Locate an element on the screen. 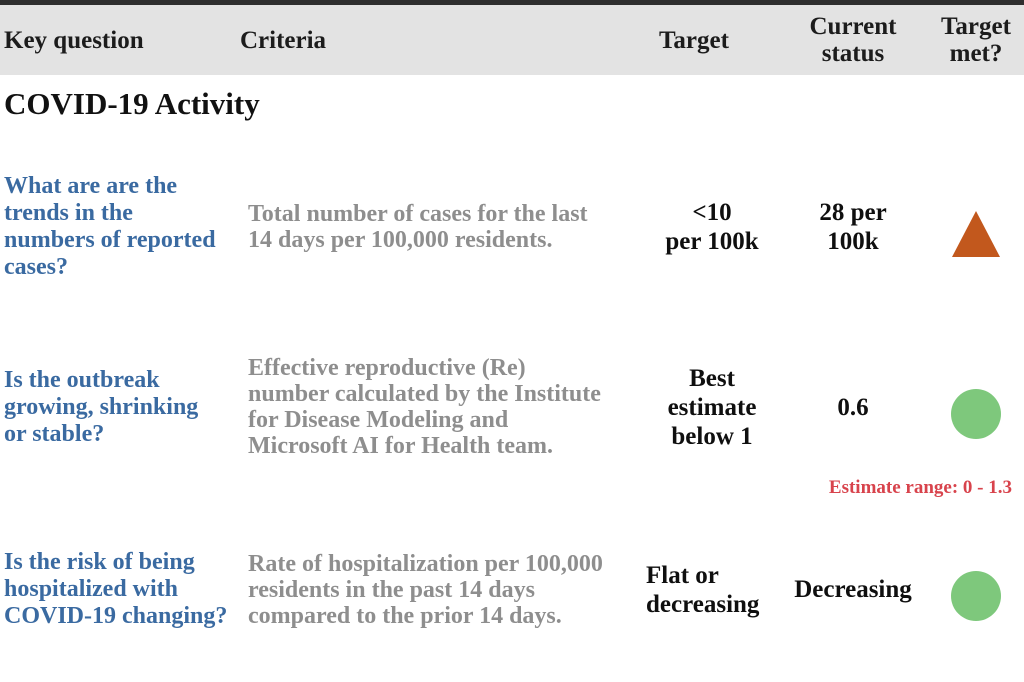  current-status-outbreak: 0.6 is located at coordinates (853, 407).